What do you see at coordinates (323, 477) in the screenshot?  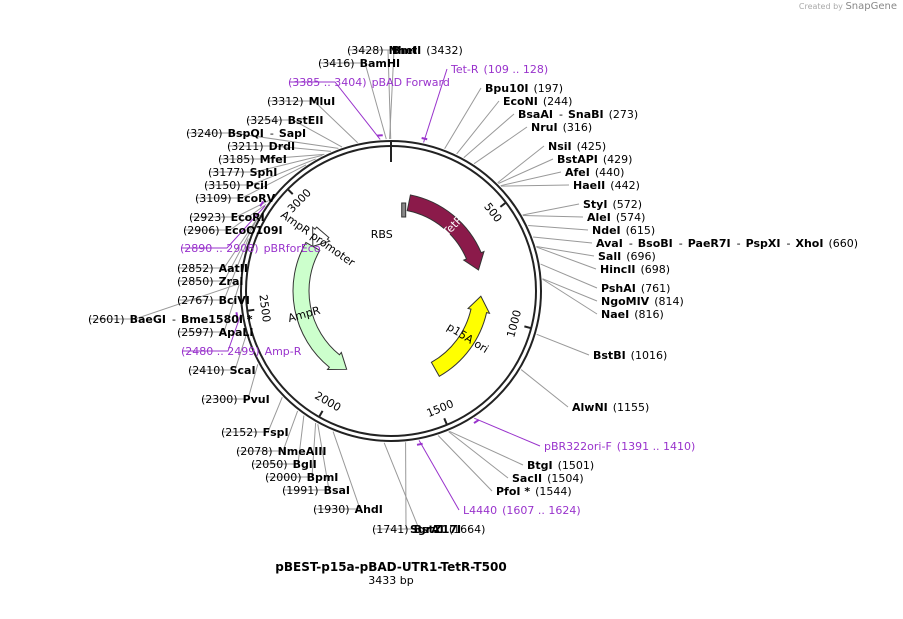 I see `label-name: BpmI` at bounding box center [323, 477].